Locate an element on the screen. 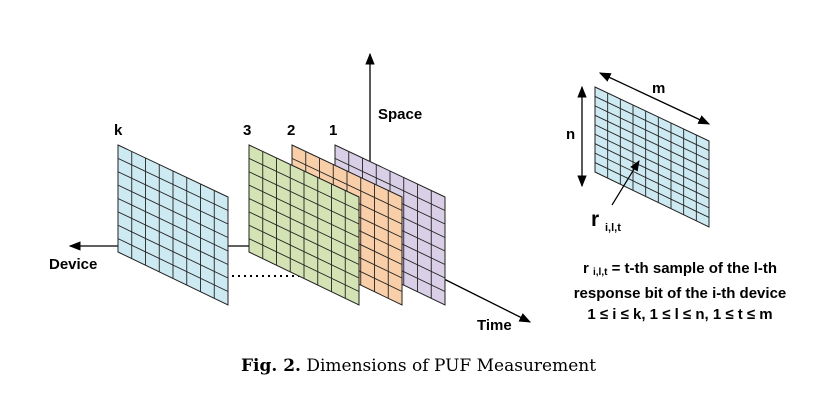  legend-line-2: response bit of the i-th device is located at coordinates (680, 293).